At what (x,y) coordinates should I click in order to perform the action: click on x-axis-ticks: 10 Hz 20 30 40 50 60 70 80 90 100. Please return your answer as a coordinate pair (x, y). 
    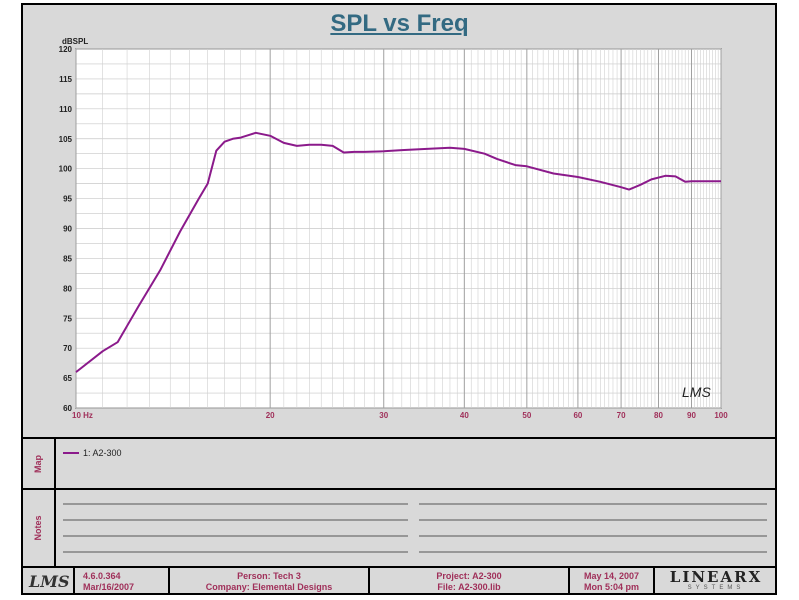
    Looking at the image, I should click on (400, 415).